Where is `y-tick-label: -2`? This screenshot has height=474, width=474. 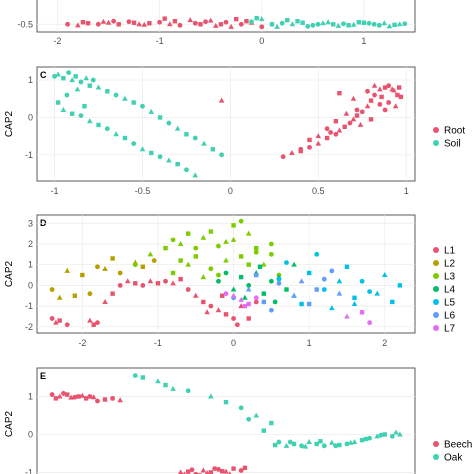
y-tick-label: -2 is located at coordinates (29, 327).